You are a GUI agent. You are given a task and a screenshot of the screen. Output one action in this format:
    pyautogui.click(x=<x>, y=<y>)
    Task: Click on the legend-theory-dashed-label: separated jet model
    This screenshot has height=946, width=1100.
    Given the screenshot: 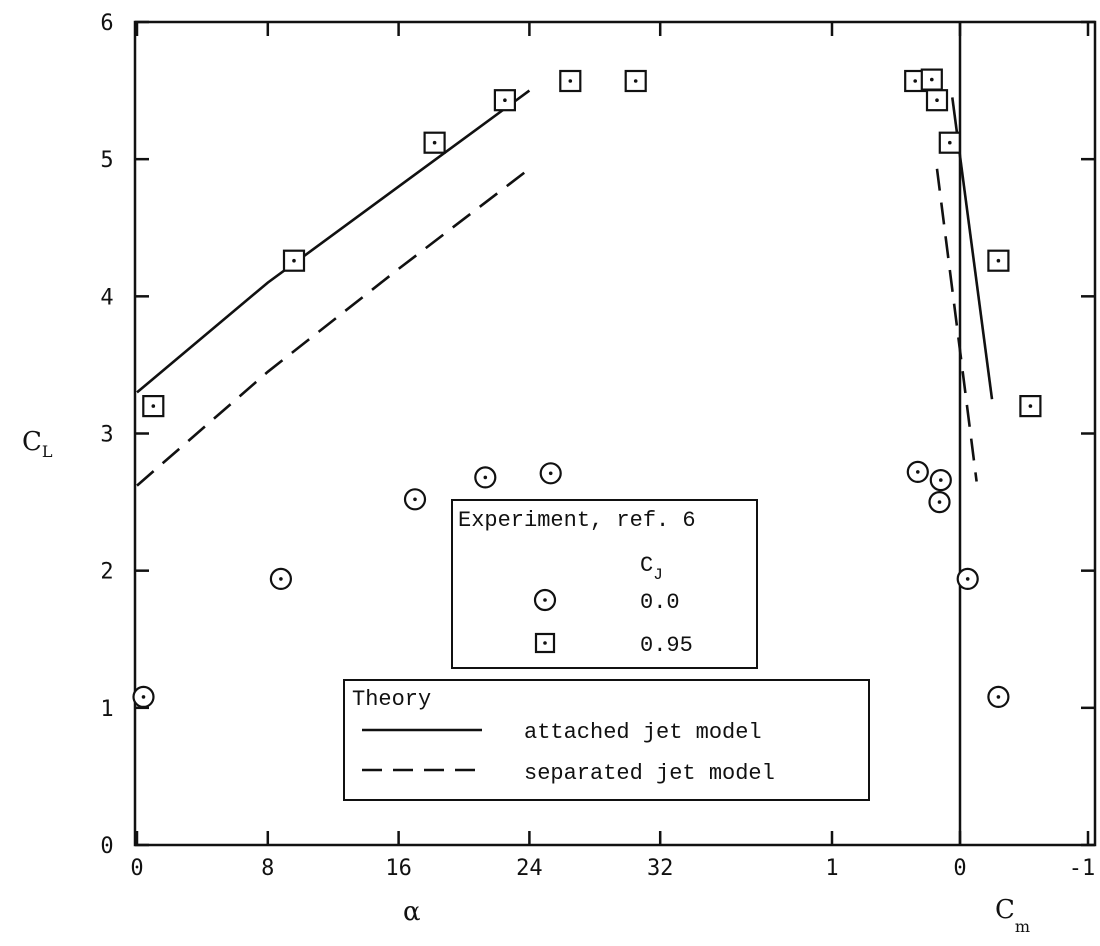 What is the action you would take?
    pyautogui.click(x=649, y=773)
    